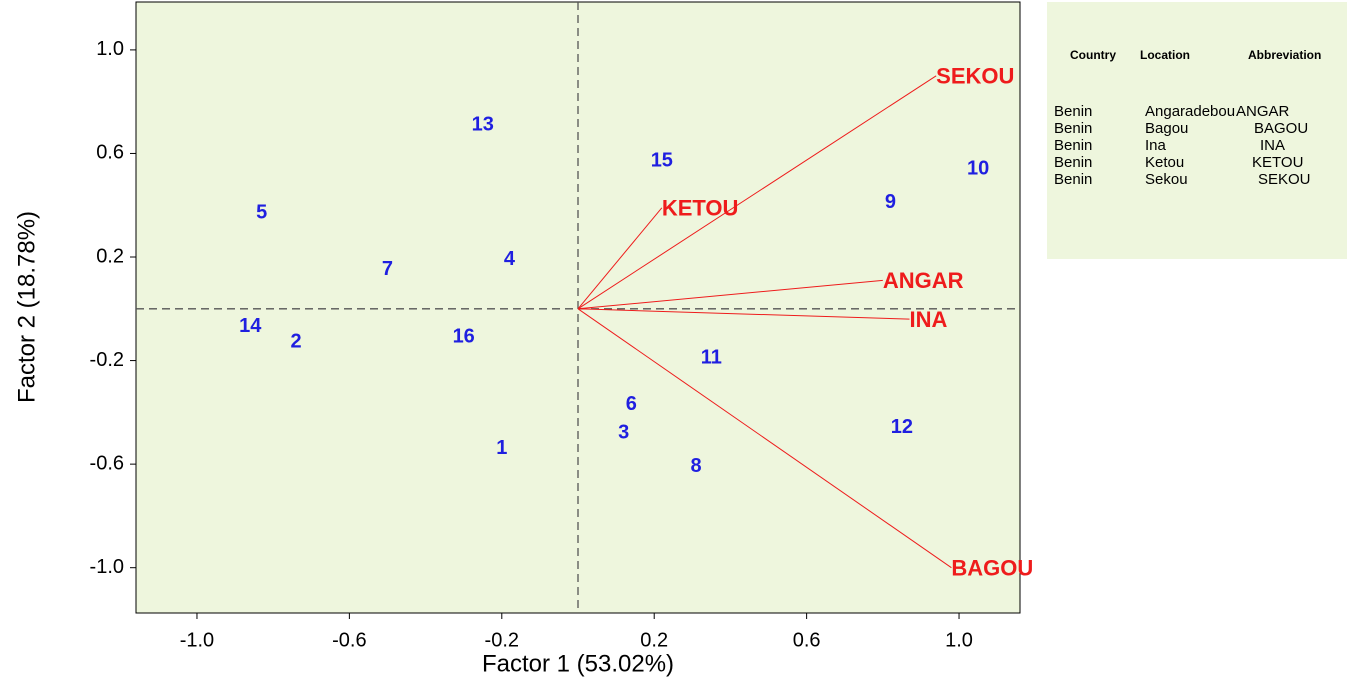 This screenshot has height=695, width=1351. Describe the element at coordinates (623, 432) in the screenshot. I see `point-label: 3` at that location.